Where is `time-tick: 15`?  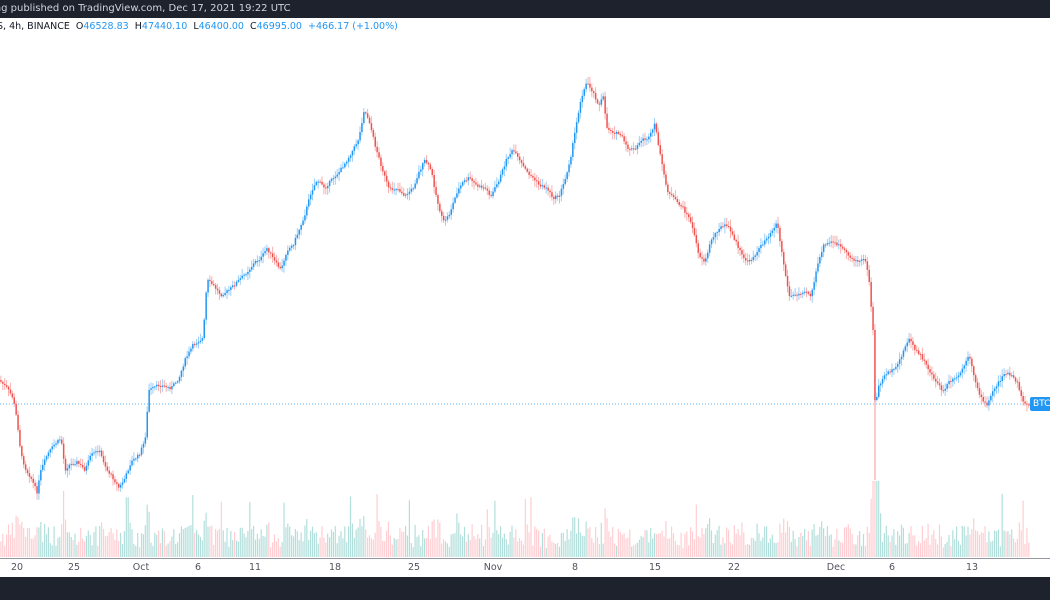
time-tick: 15 is located at coordinates (655, 567).